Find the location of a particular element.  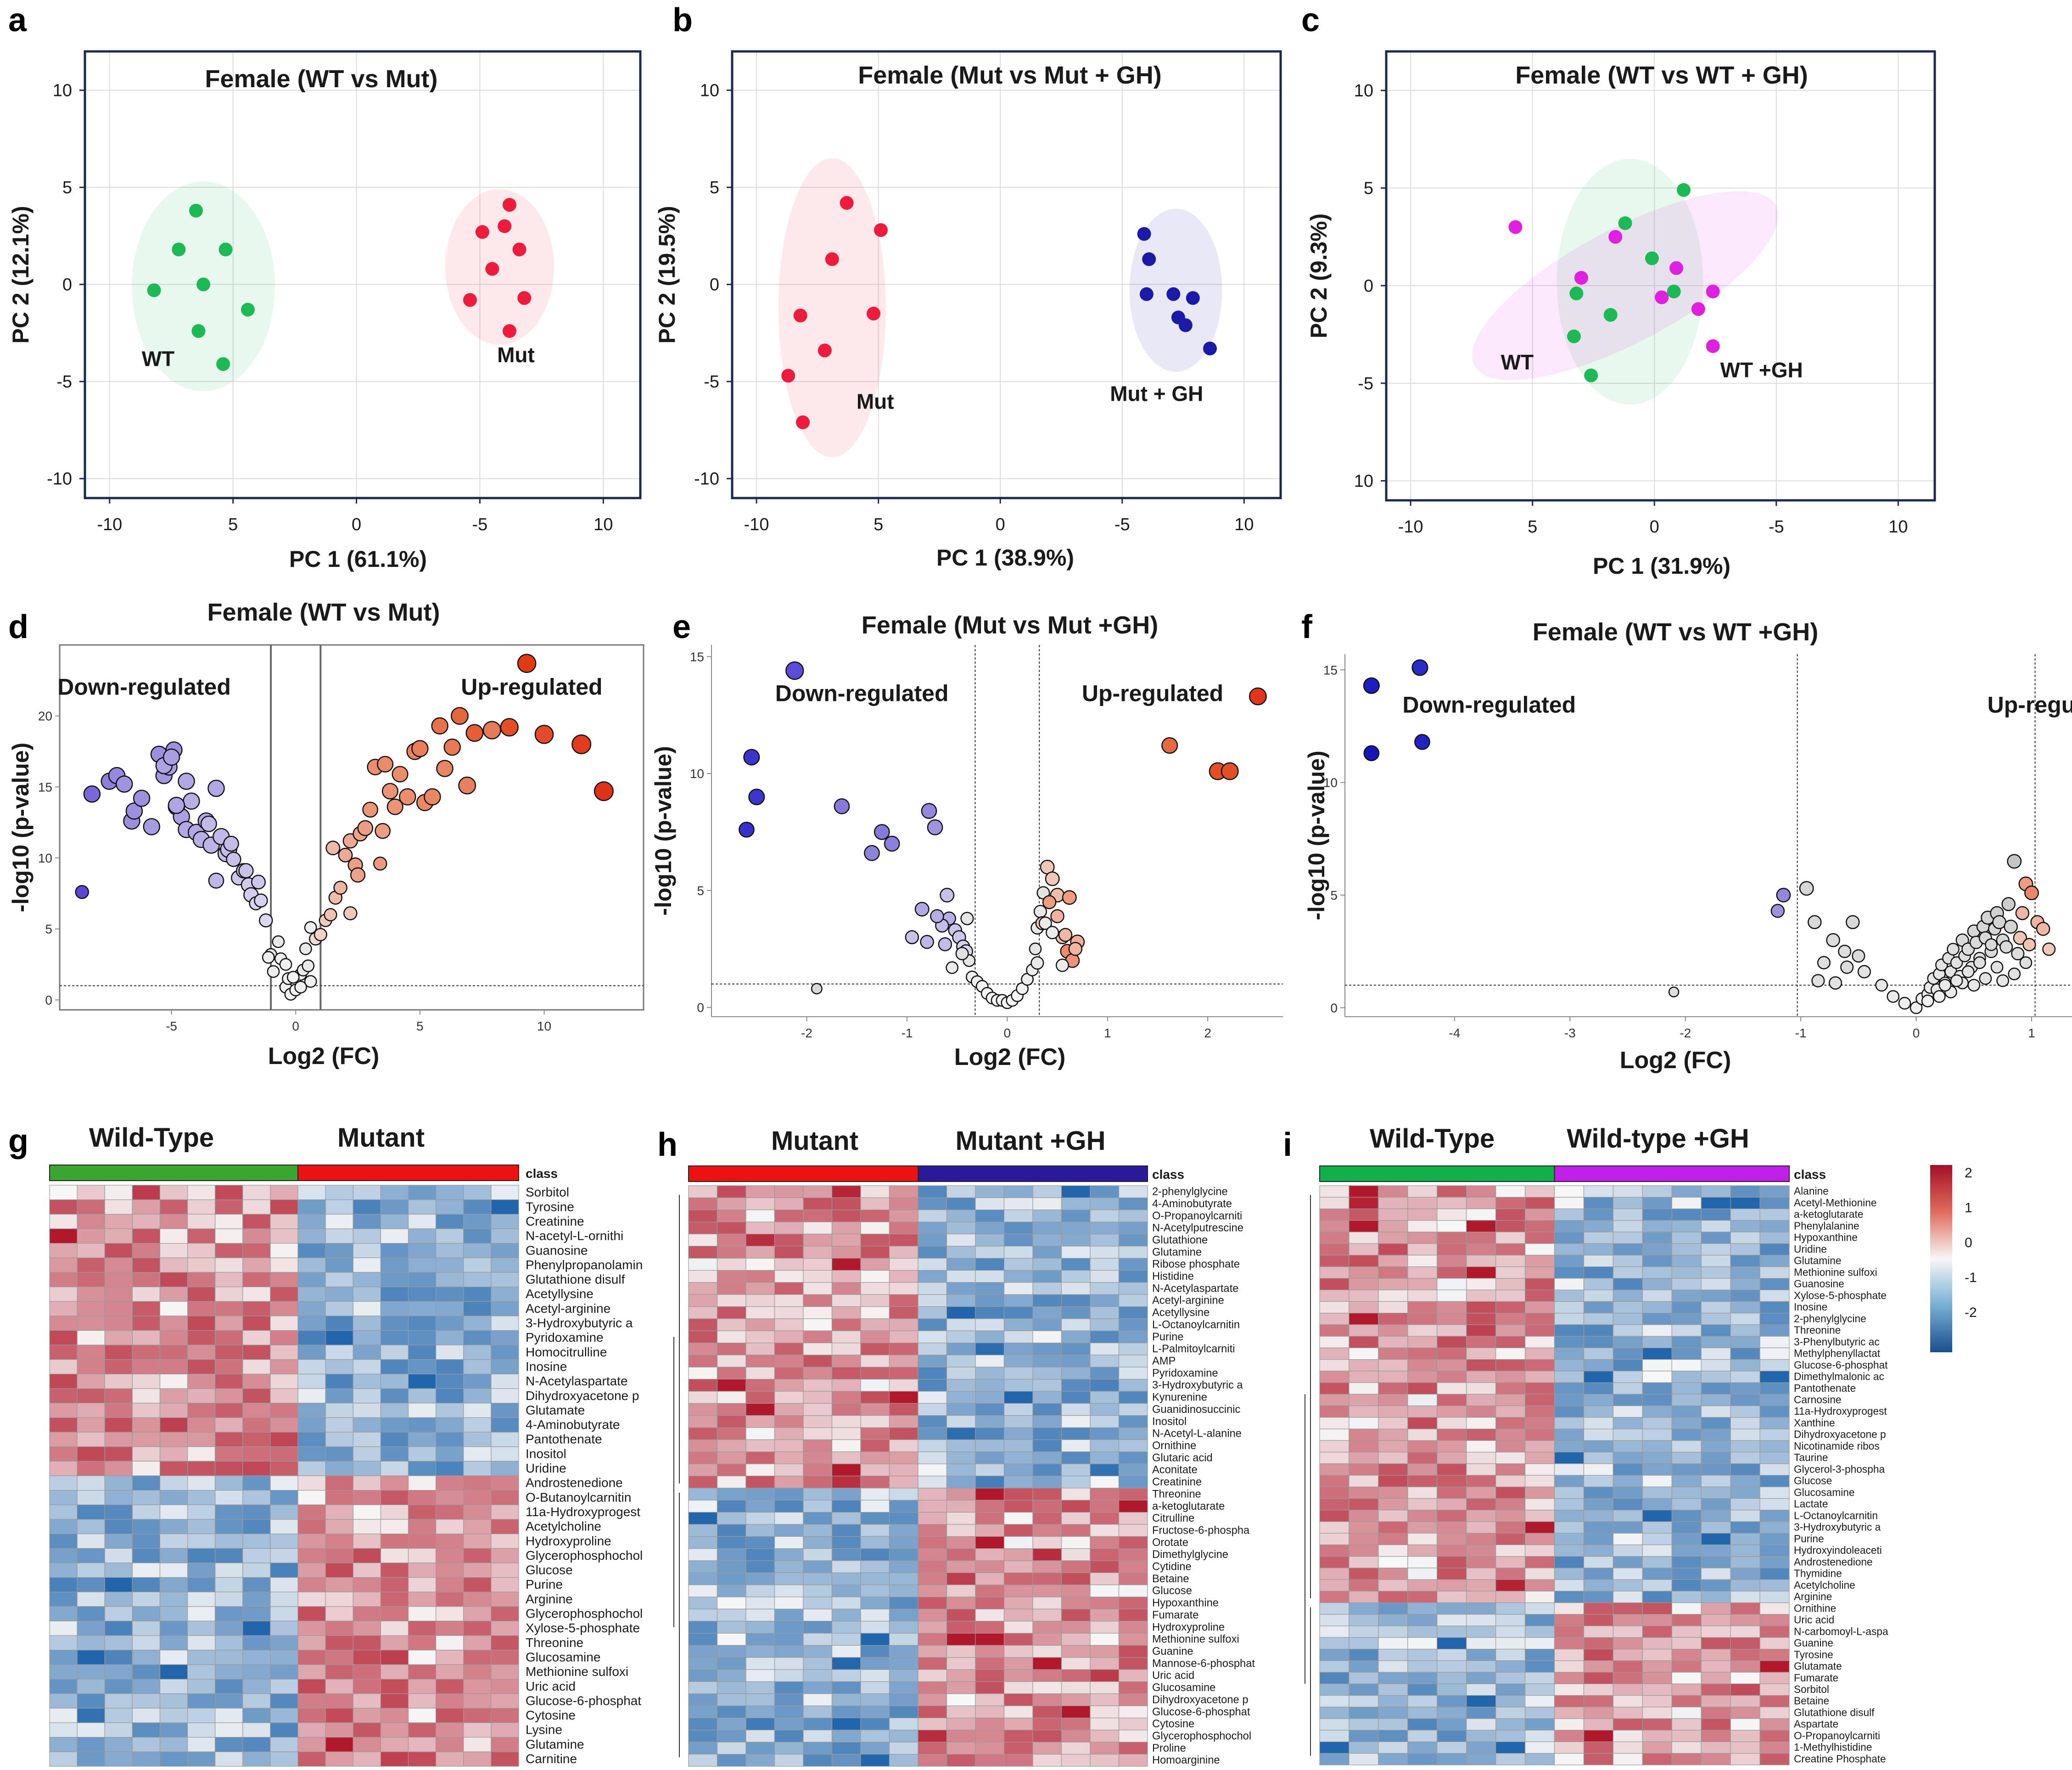

row-label: Carnitine is located at coordinates (551, 1759).